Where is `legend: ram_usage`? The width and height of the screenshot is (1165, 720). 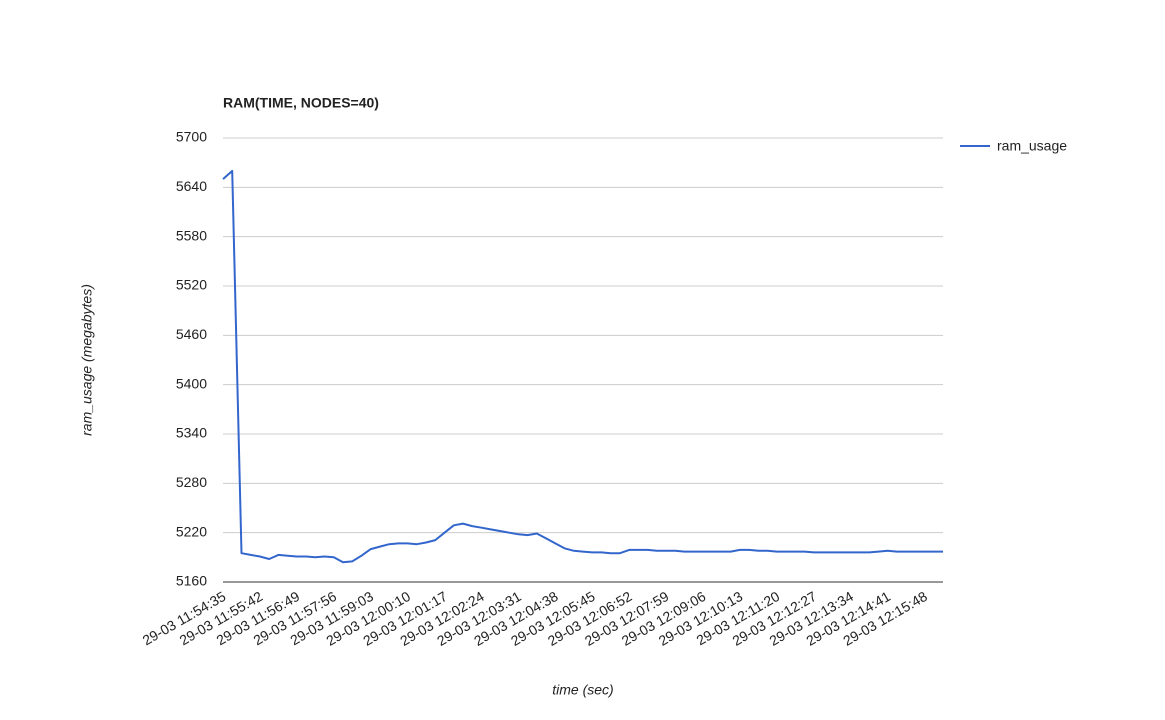 legend: ram_usage is located at coordinates (1013, 146).